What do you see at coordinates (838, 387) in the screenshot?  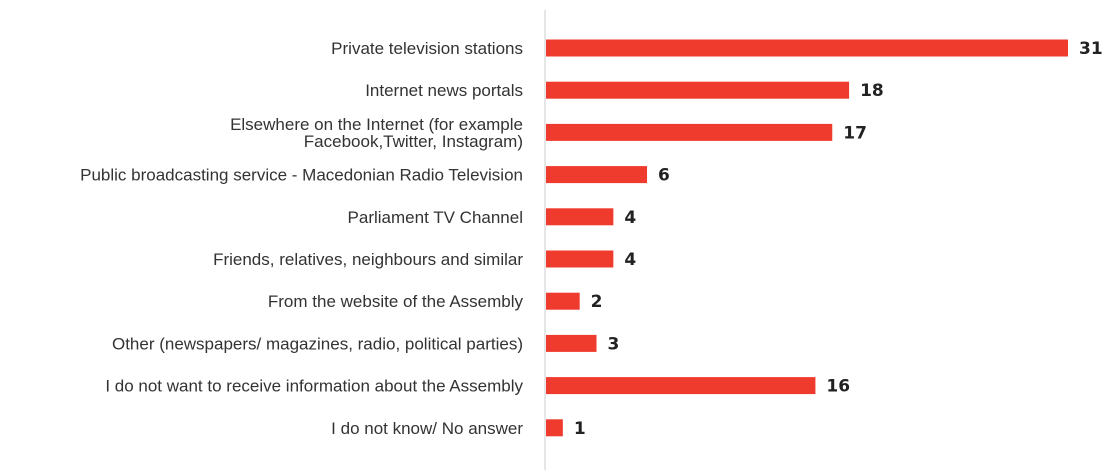 I see `bar-value-label: 16` at bounding box center [838, 387].